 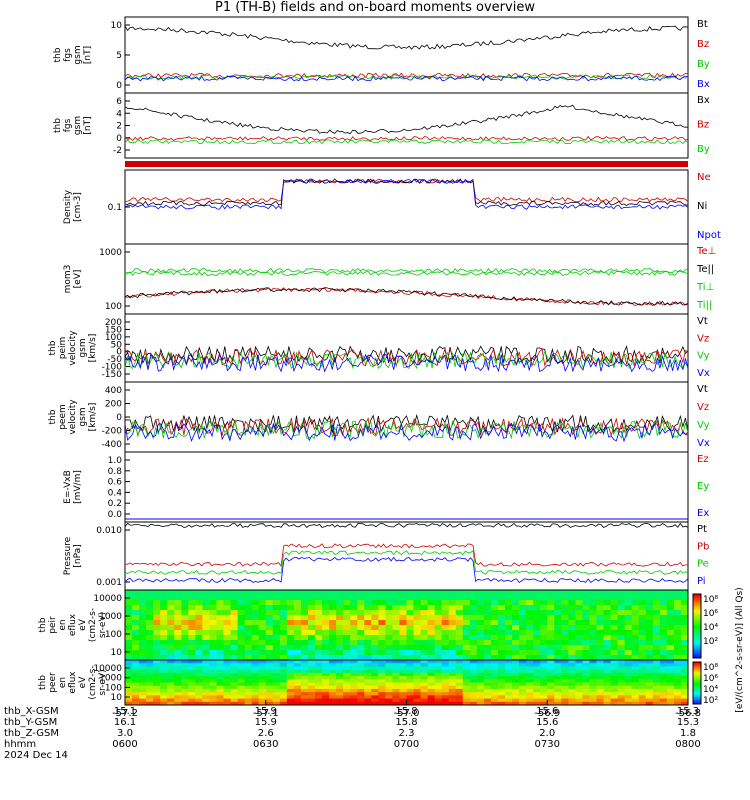 I want to click on legend-vt: Vt, so click(x=702, y=321).